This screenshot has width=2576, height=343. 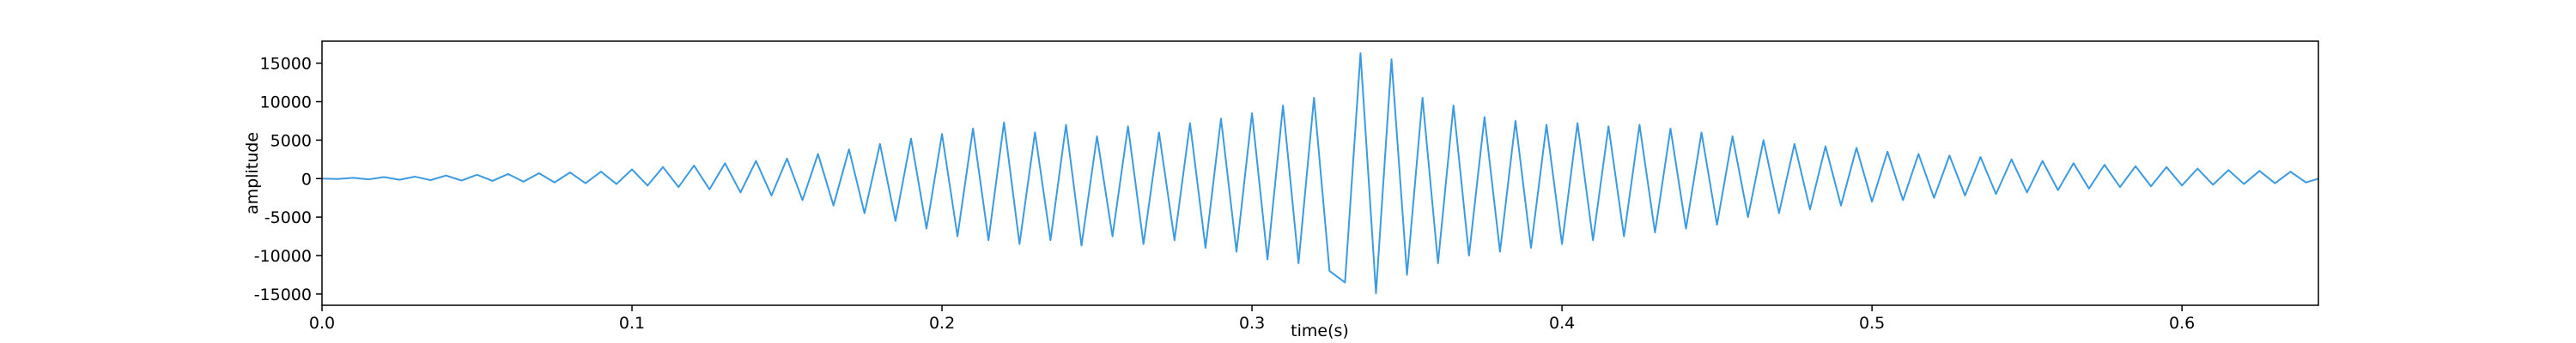 What do you see at coordinates (283, 257) in the screenshot?
I see `y-tick-label: -10000` at bounding box center [283, 257].